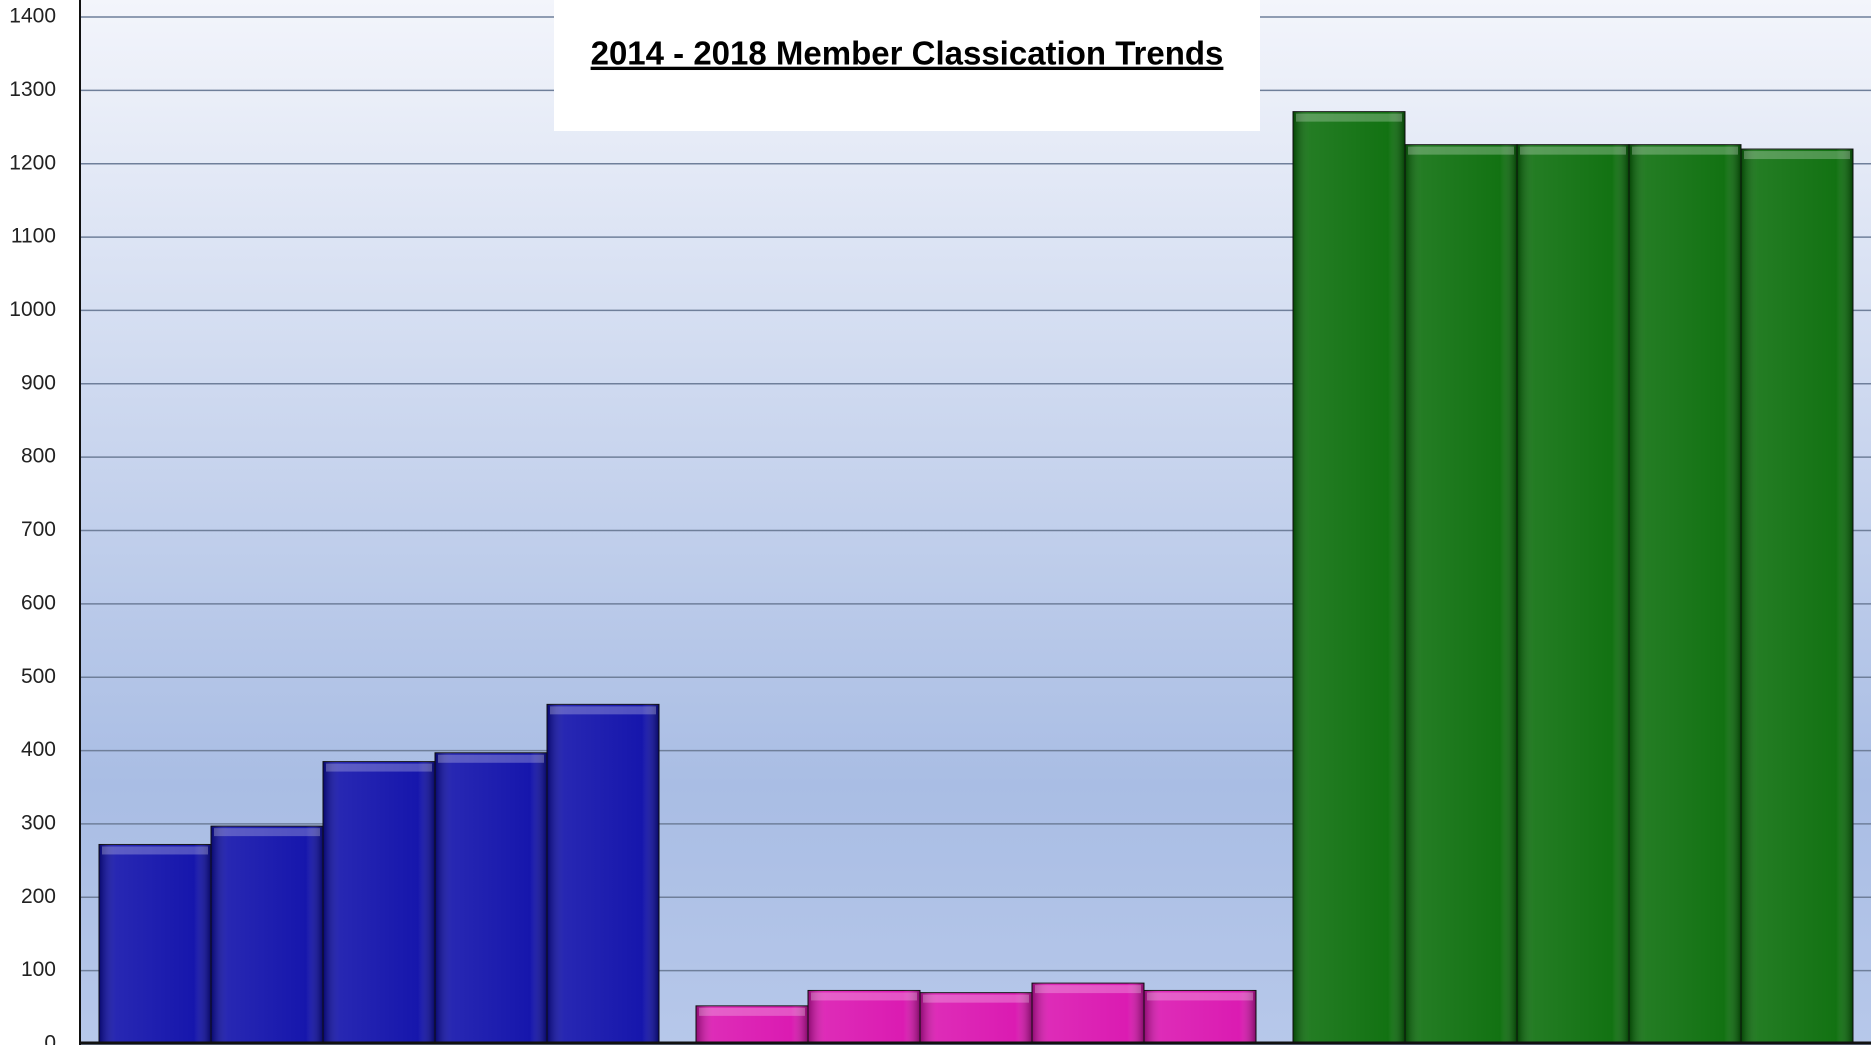  What do you see at coordinates (33, 236) in the screenshot?
I see `y-tick-label: 1100` at bounding box center [33, 236].